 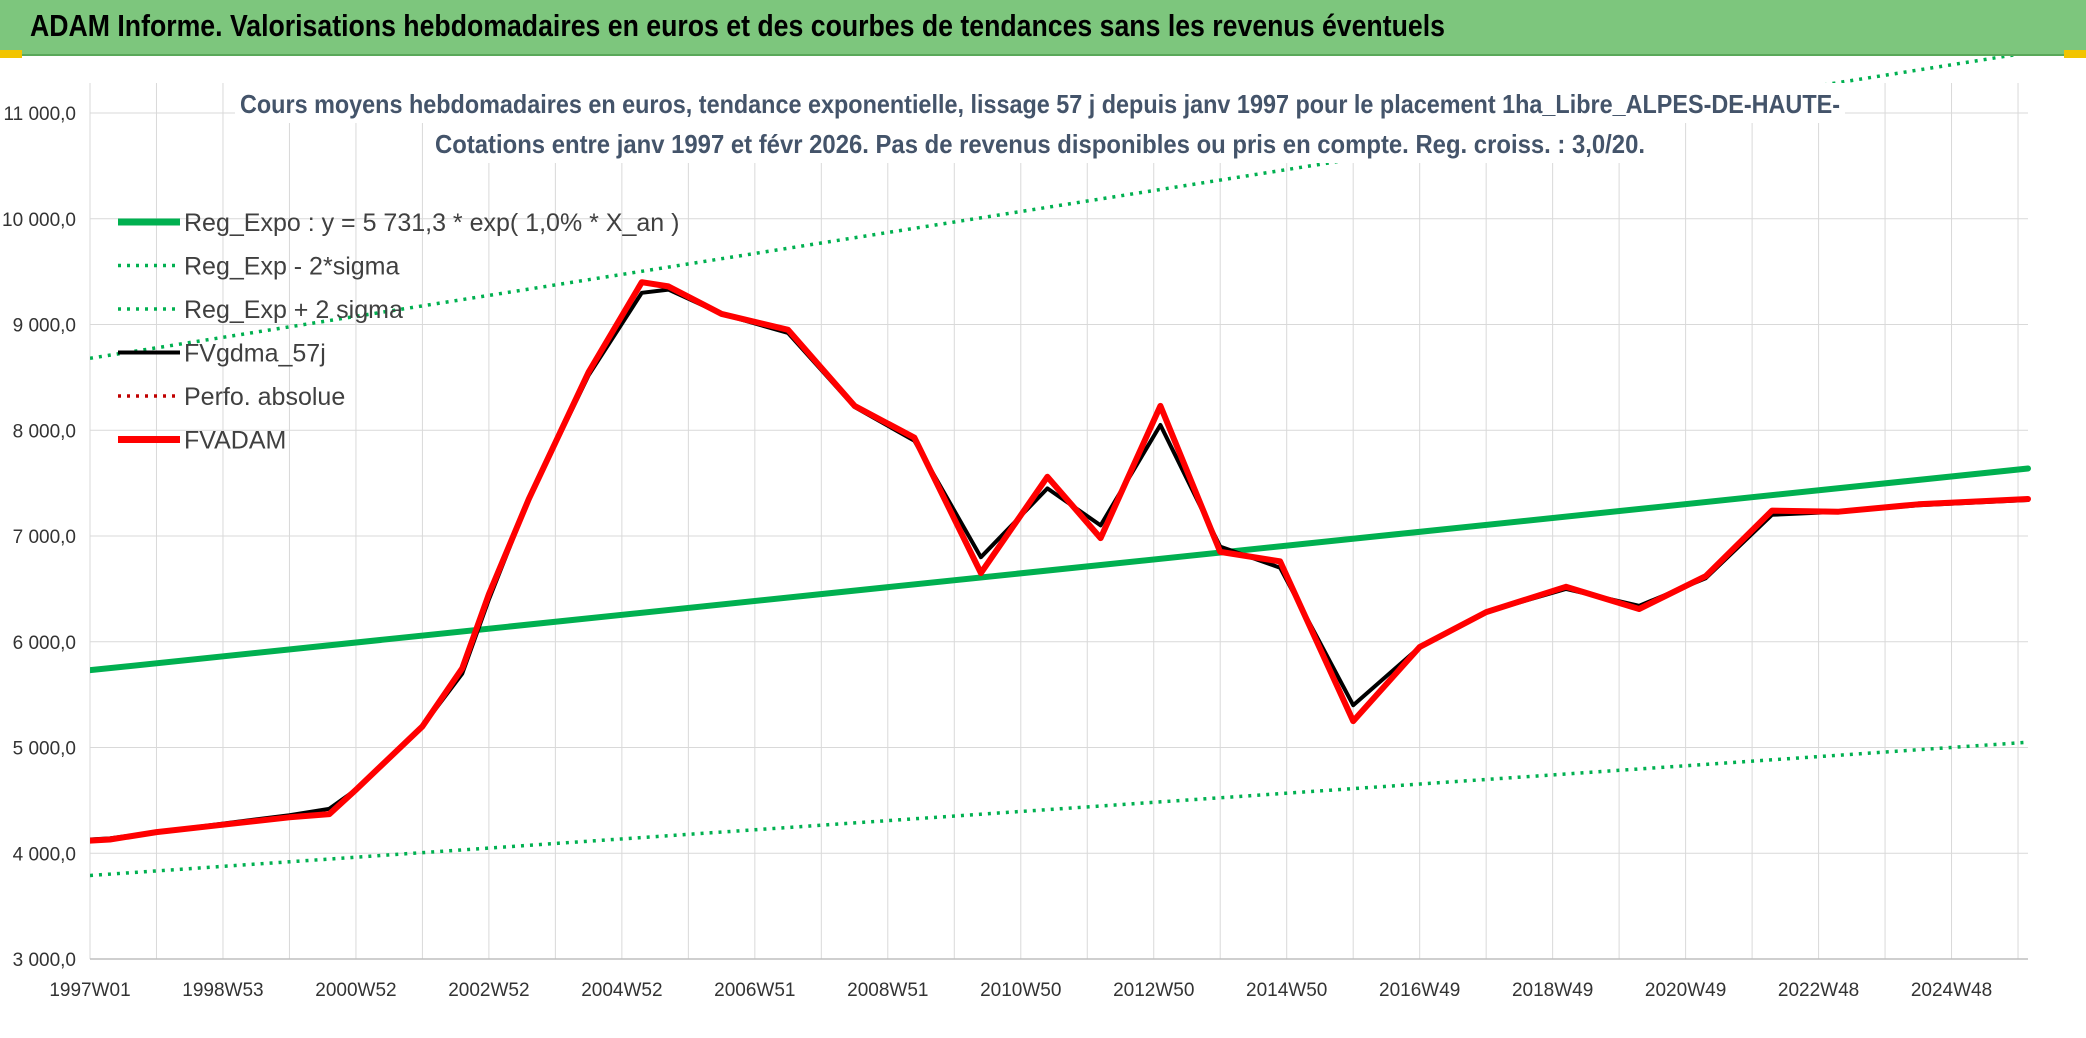 What do you see at coordinates (293, 310) in the screenshot?
I see `legend-label: Reg_Exp + 2 sigma` at bounding box center [293, 310].